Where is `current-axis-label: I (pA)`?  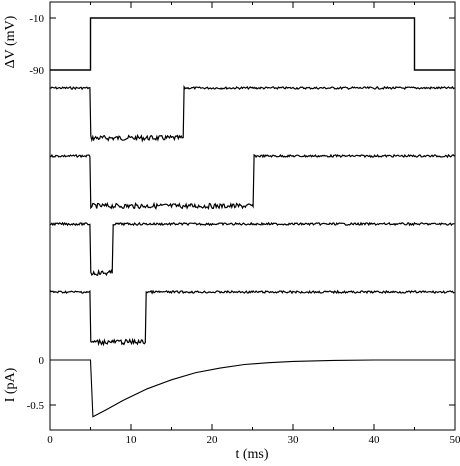 current-axis-label: I (pA) is located at coordinates (10, 384).